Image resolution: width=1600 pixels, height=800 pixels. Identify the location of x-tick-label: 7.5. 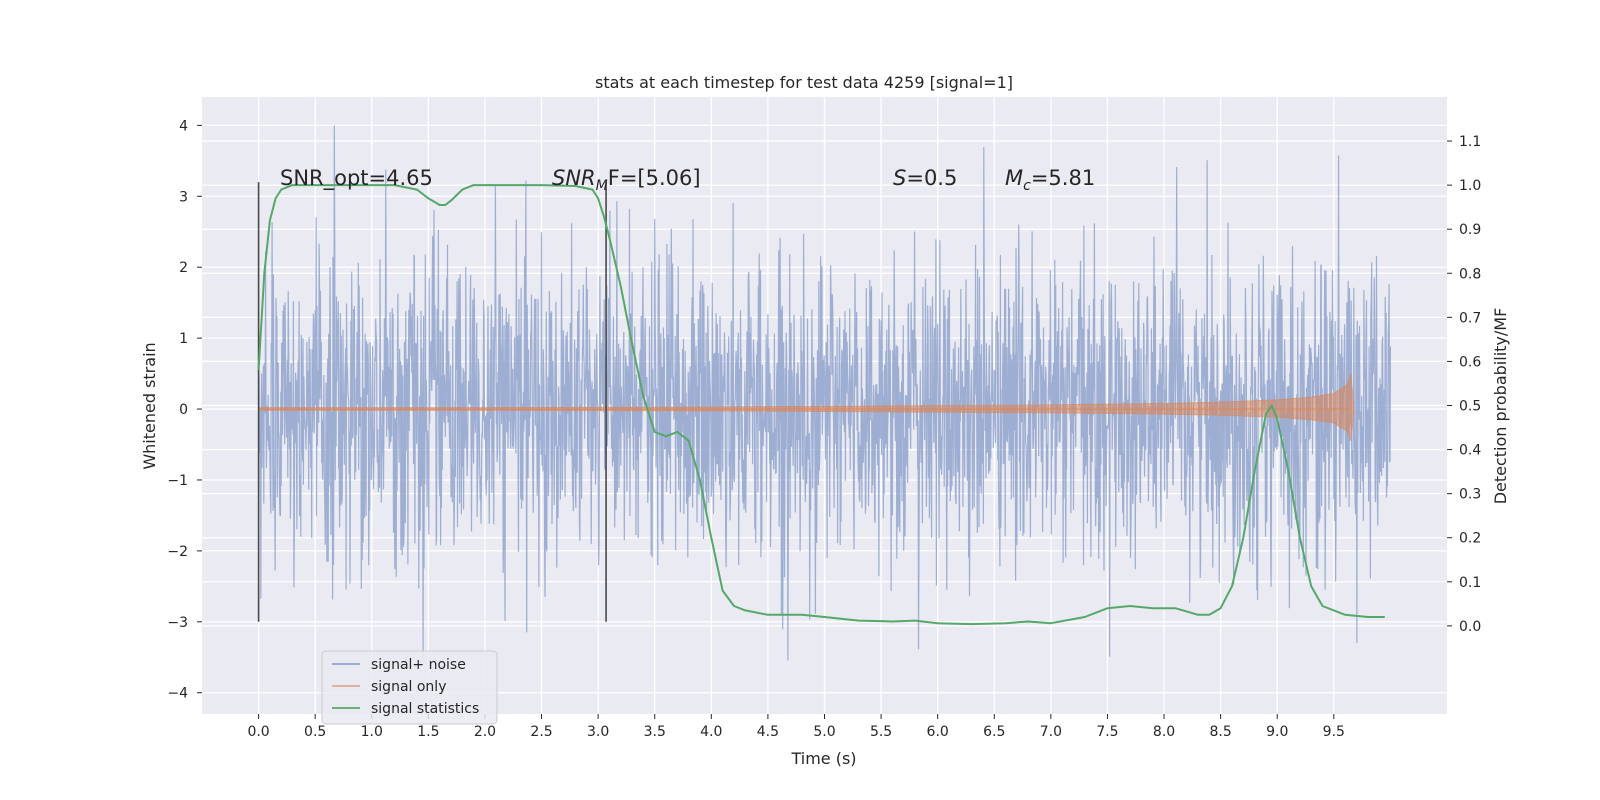
(1107, 732).